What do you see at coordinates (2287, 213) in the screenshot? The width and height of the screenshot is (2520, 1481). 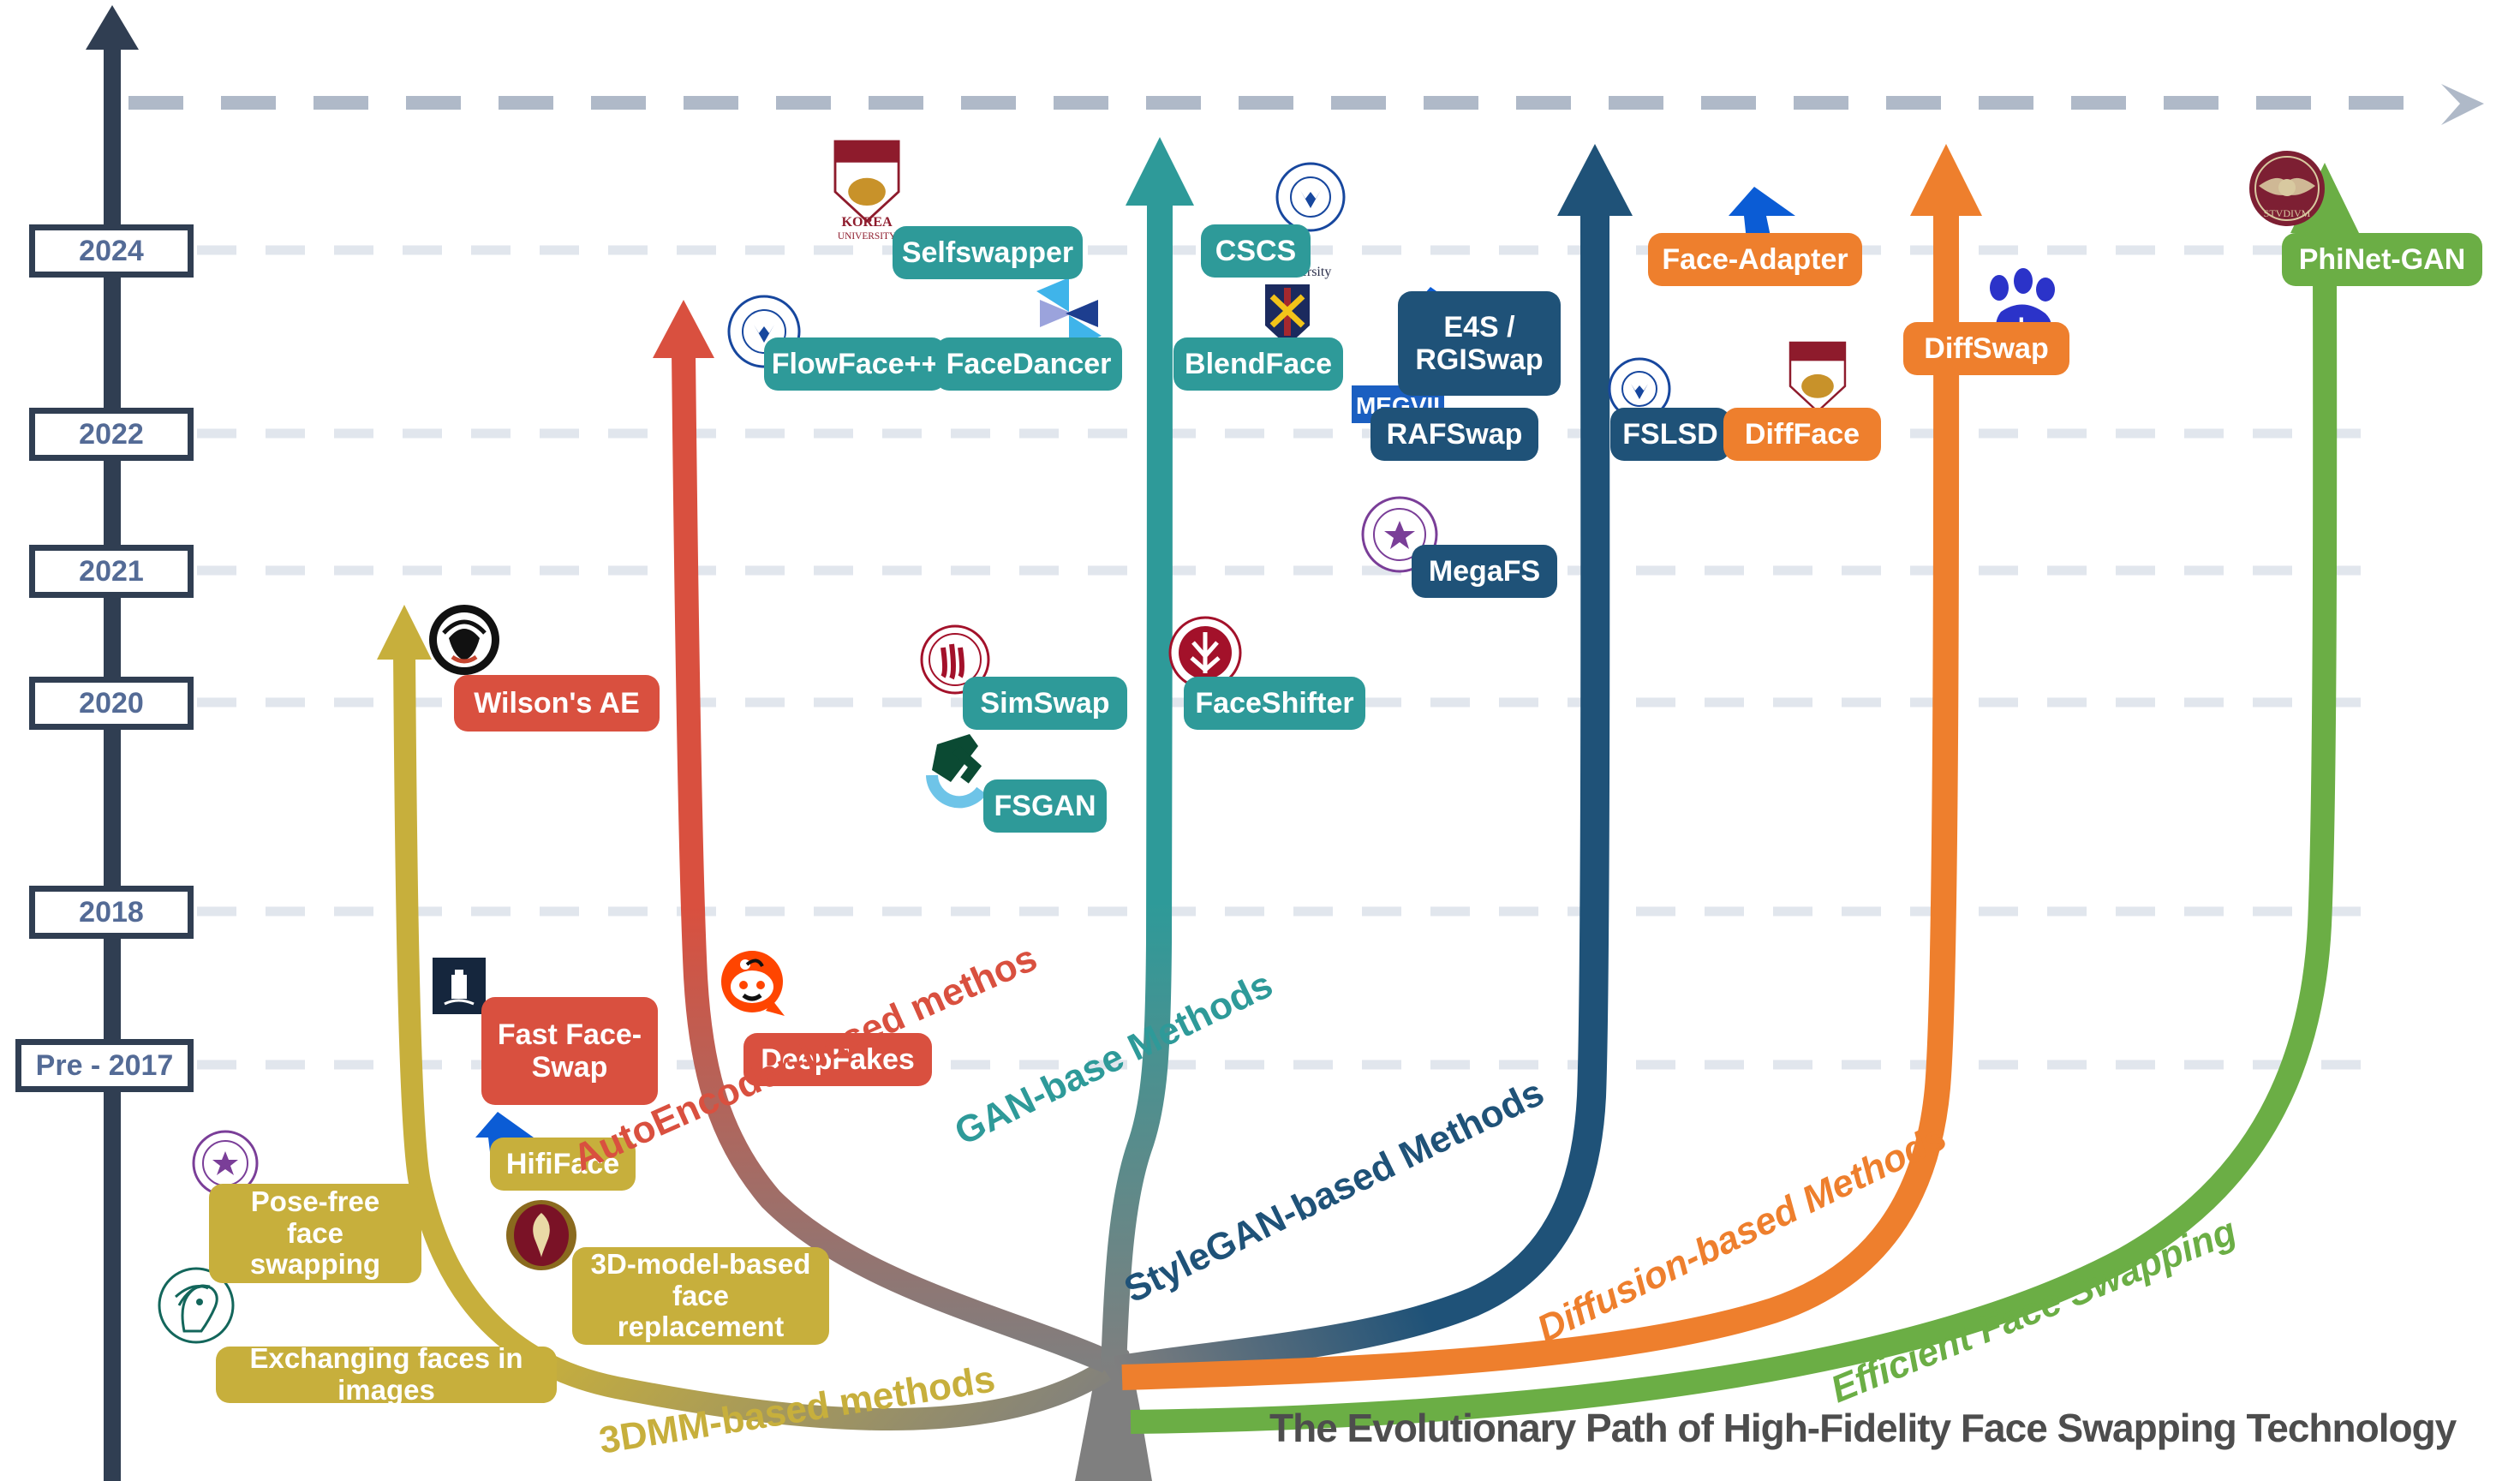 I see `svg-text: STVDIVM` at bounding box center [2287, 213].